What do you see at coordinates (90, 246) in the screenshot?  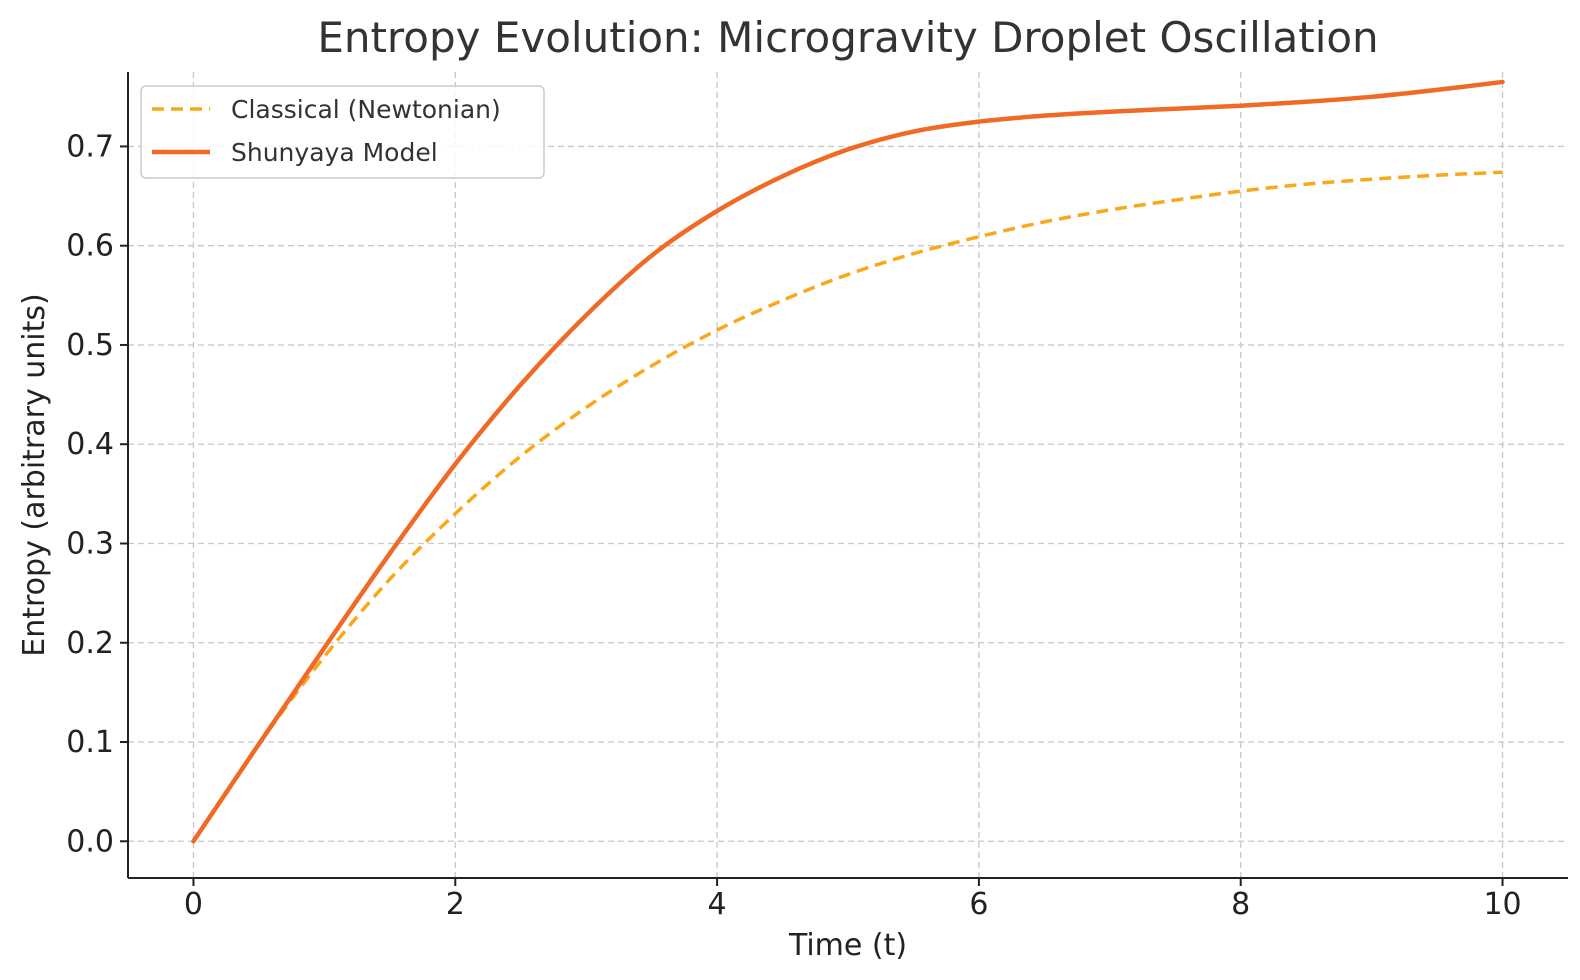 I see `y-tick-label: 0.6` at bounding box center [90, 246].